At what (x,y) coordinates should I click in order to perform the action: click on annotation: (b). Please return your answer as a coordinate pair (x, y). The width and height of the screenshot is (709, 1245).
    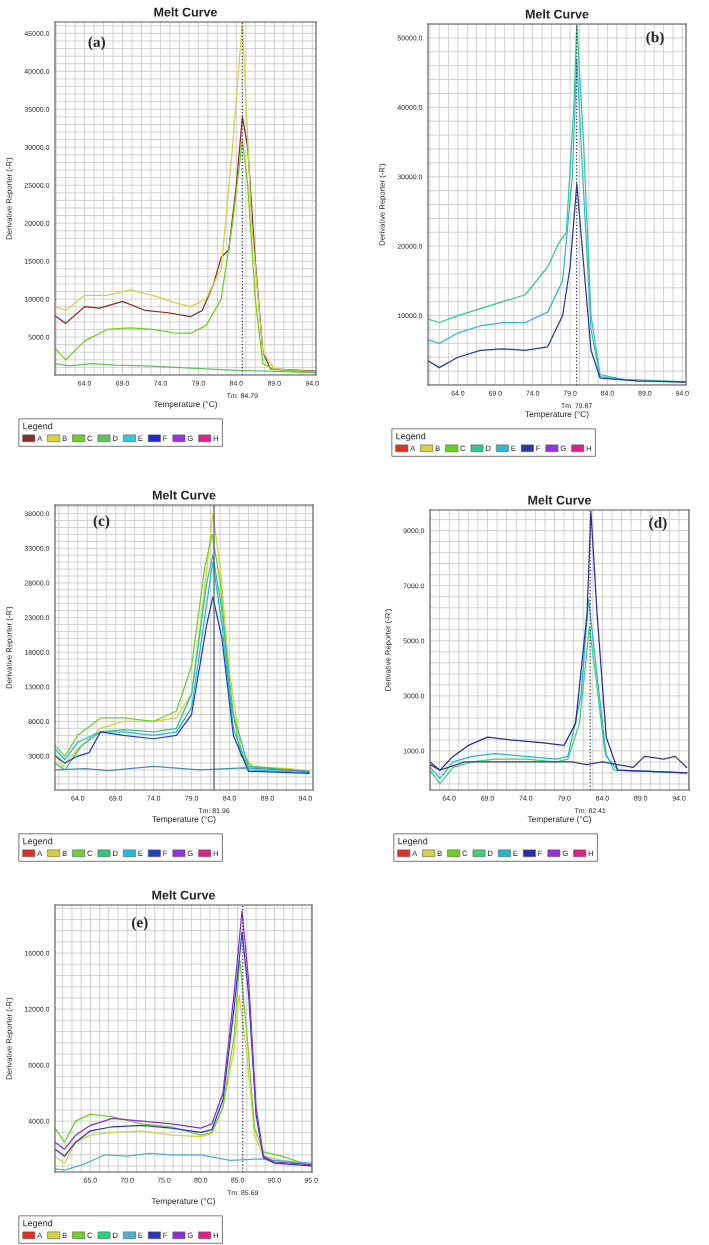
    Looking at the image, I should click on (655, 38).